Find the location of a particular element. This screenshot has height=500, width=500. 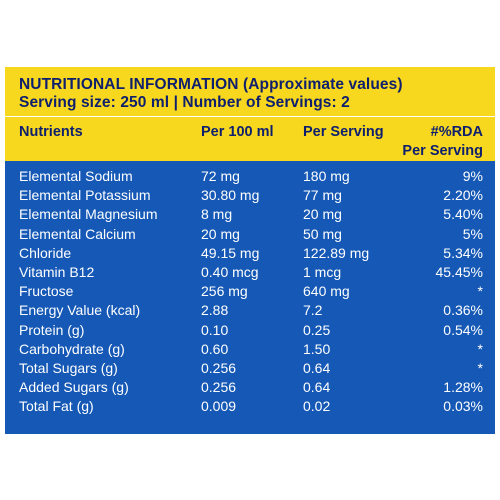

per-100ml-value: 0.40 mcg is located at coordinates (230, 271).